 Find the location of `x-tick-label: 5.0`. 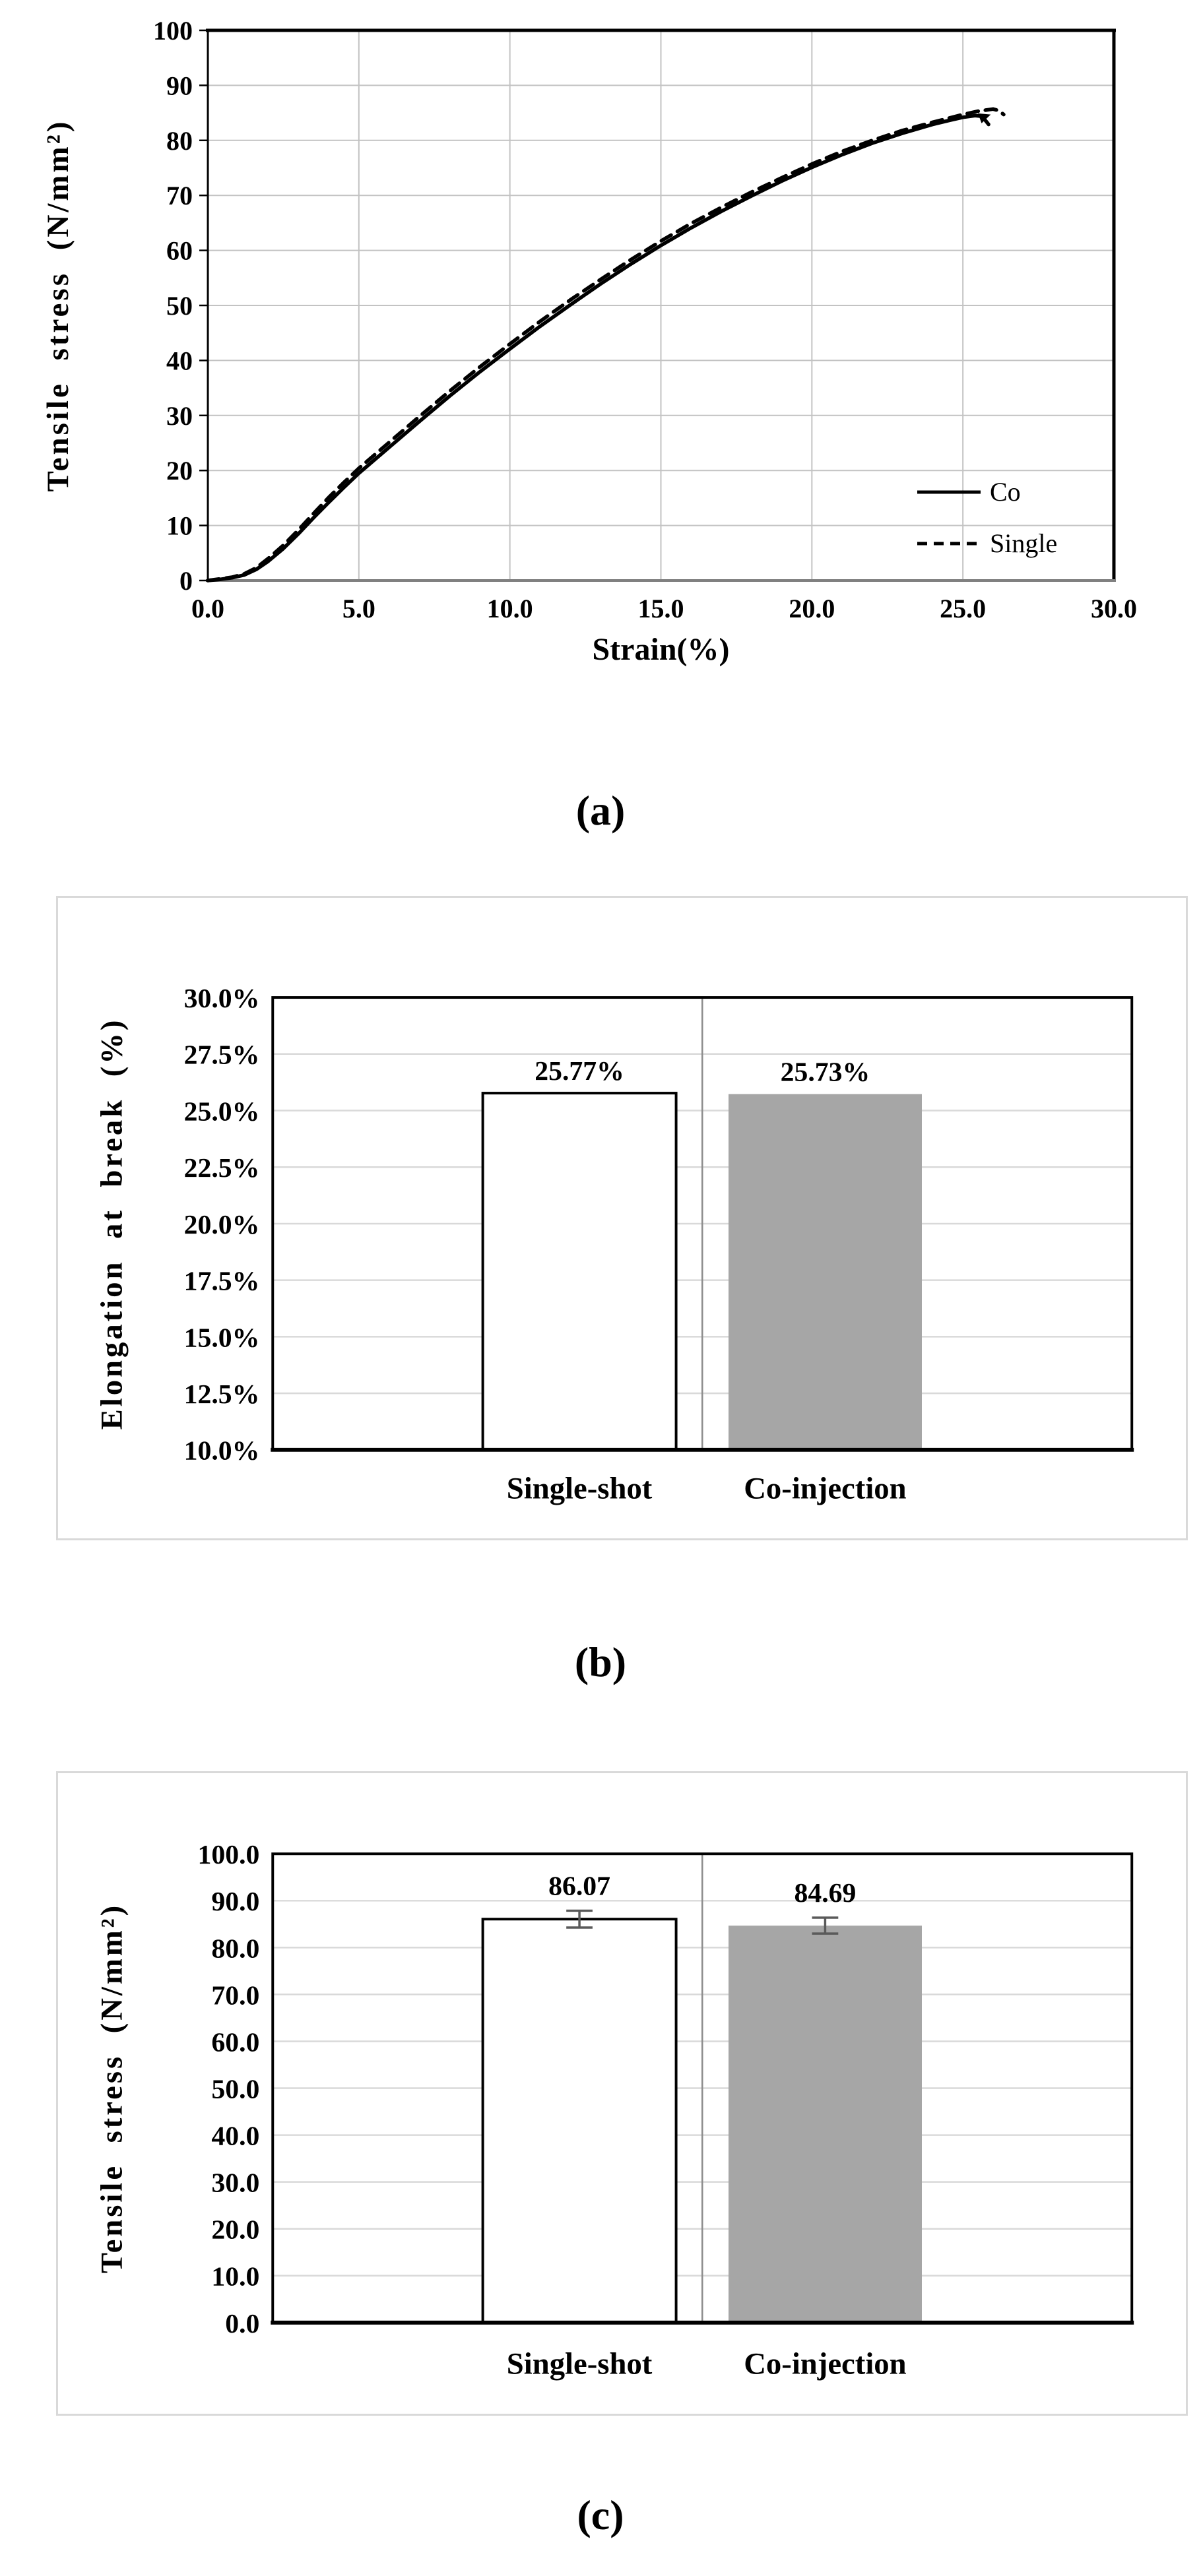

x-tick-label: 5.0 is located at coordinates (358, 608).